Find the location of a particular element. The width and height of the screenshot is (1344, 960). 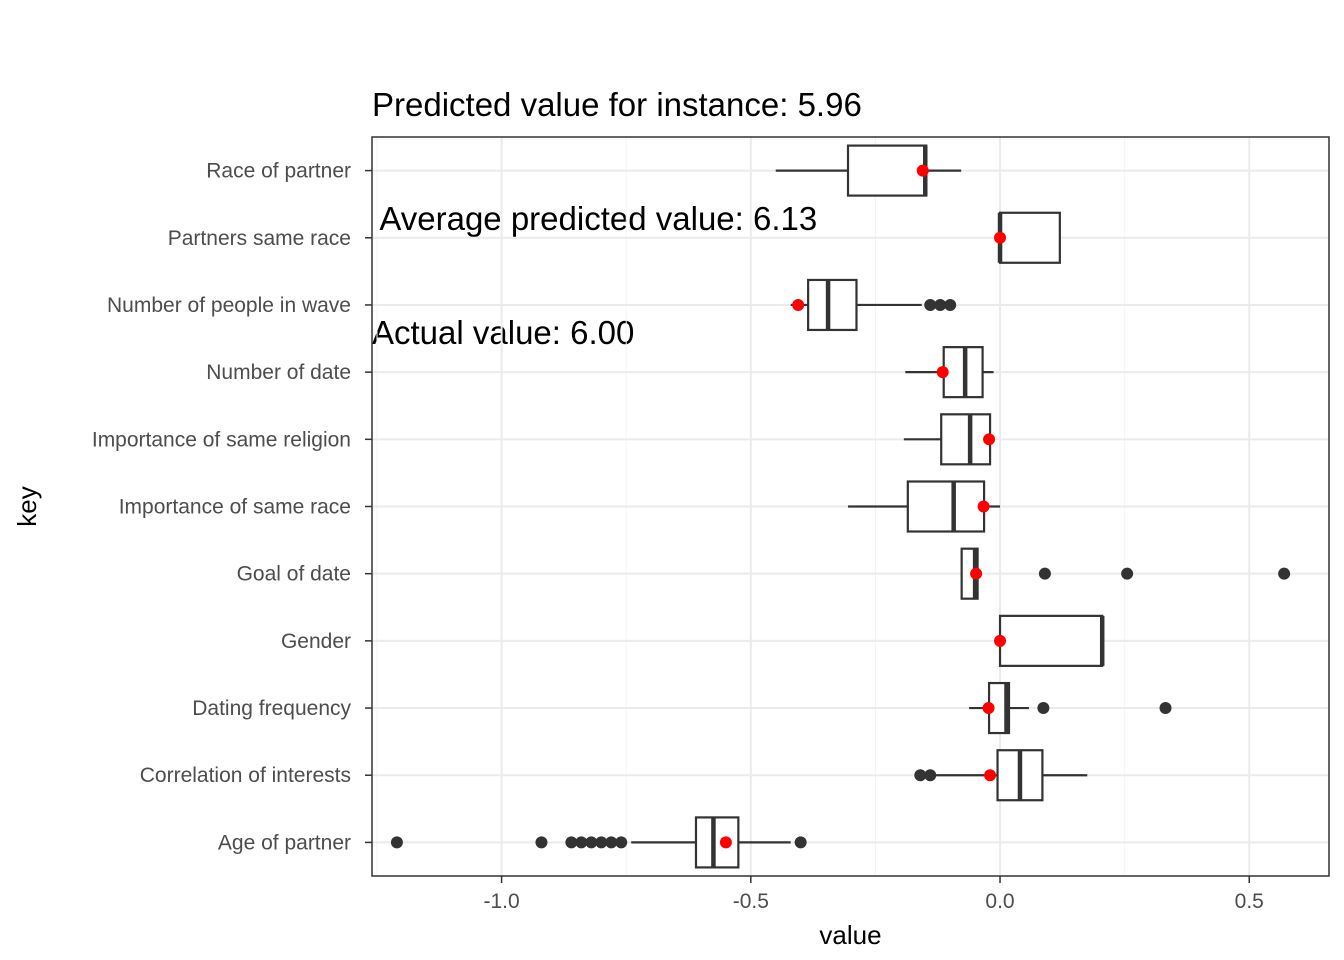

y-axis-title: key is located at coordinates (27, 506).